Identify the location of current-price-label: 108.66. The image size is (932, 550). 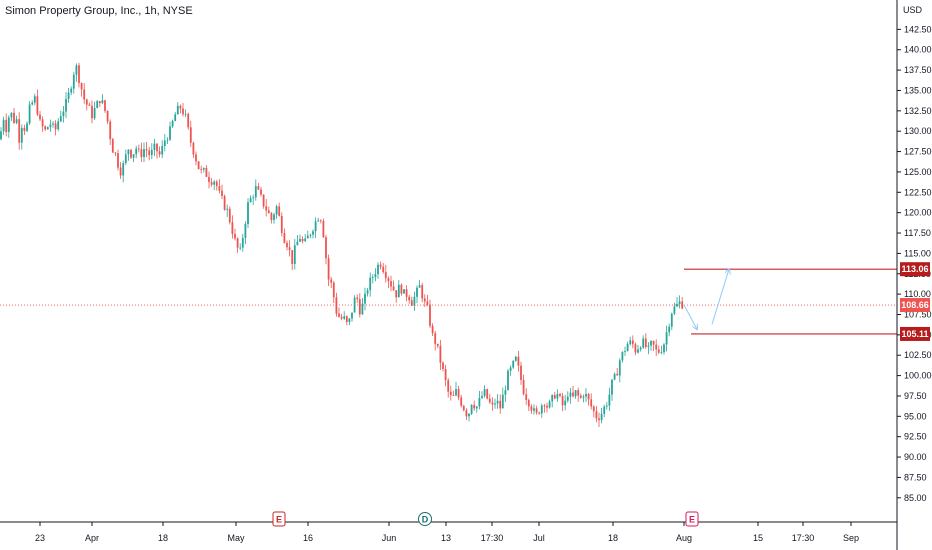
(915, 305).